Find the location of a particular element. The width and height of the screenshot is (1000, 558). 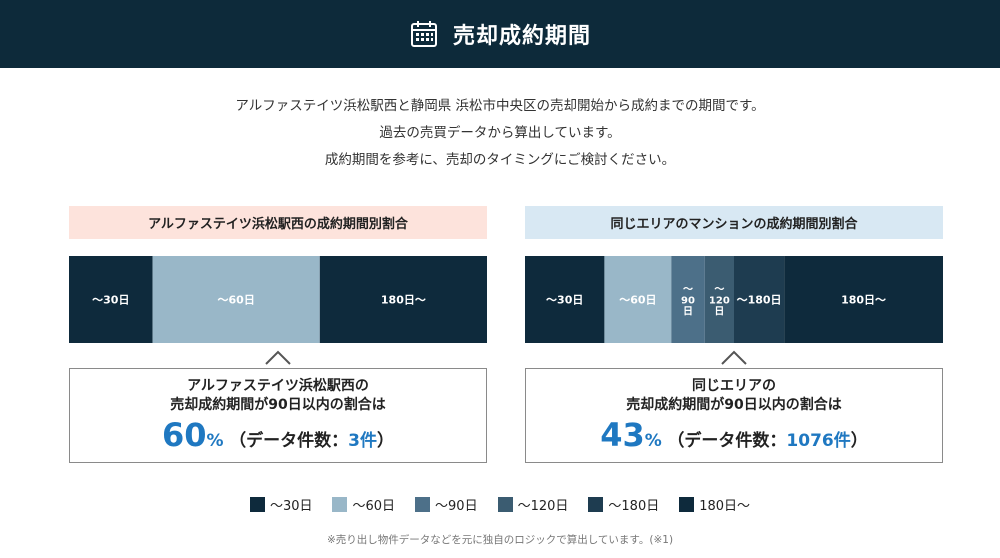

footnote: ※売り出し物件データなどを元に独自のロジックで算出しています。(※1) is located at coordinates (500, 540).